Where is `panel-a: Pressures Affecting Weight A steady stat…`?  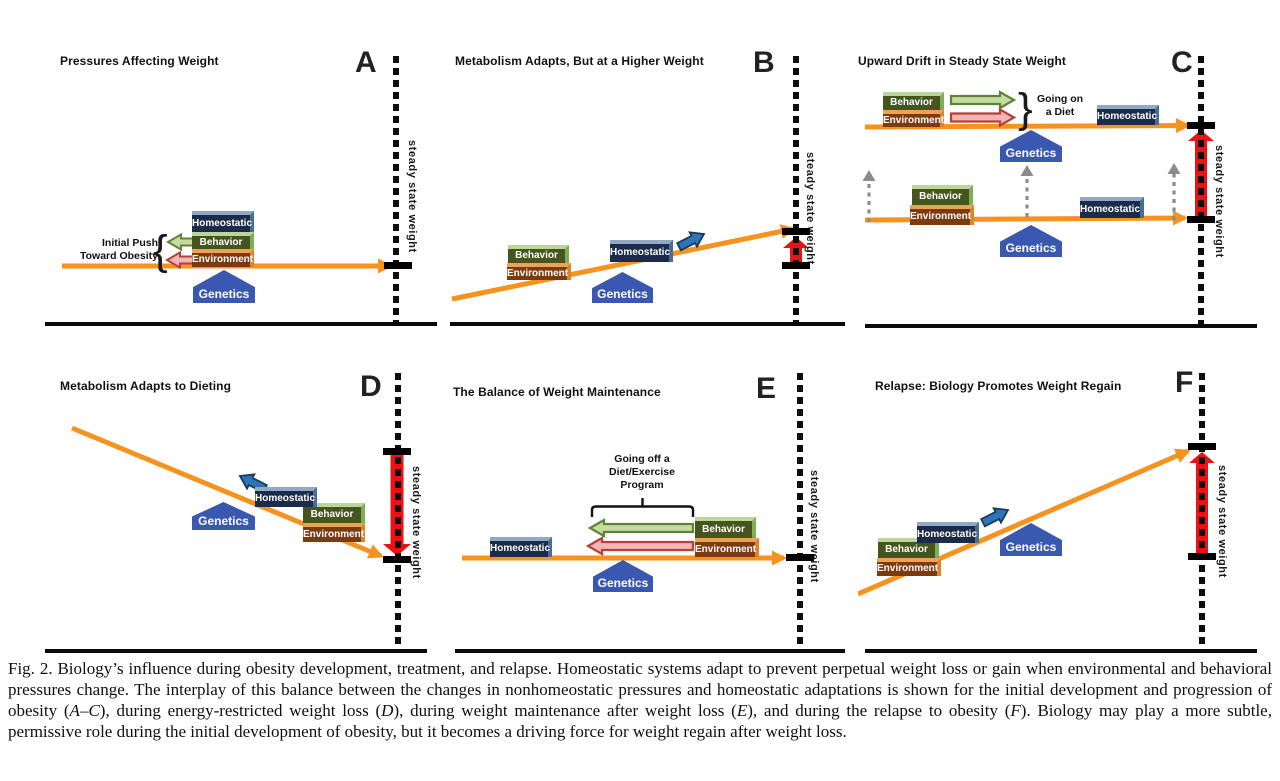
panel-a: Pressures Affecting Weight A steady stat… is located at coordinates (240, 180).